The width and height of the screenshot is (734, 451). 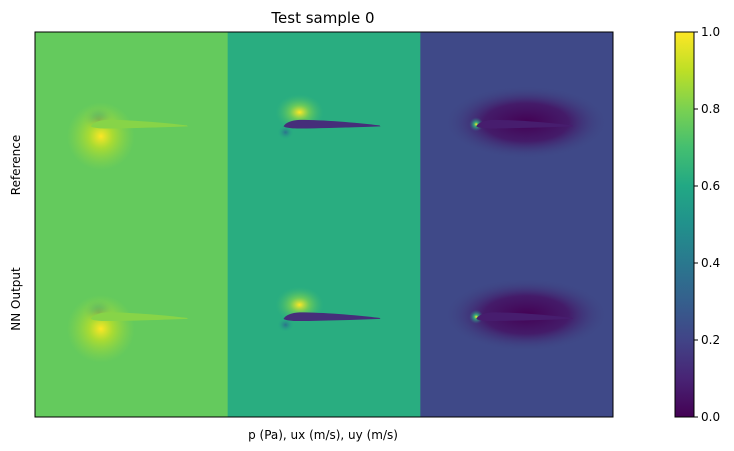 I want to click on colorbar-tick-label: 0.0, so click(x=710, y=417).